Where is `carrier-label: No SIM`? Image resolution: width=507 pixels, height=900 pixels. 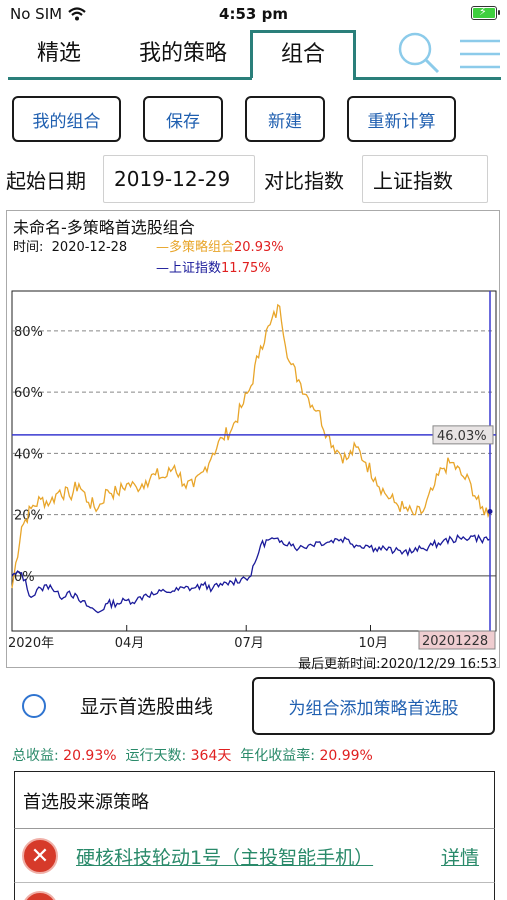
carrier-label: No SIM is located at coordinates (36, 14).